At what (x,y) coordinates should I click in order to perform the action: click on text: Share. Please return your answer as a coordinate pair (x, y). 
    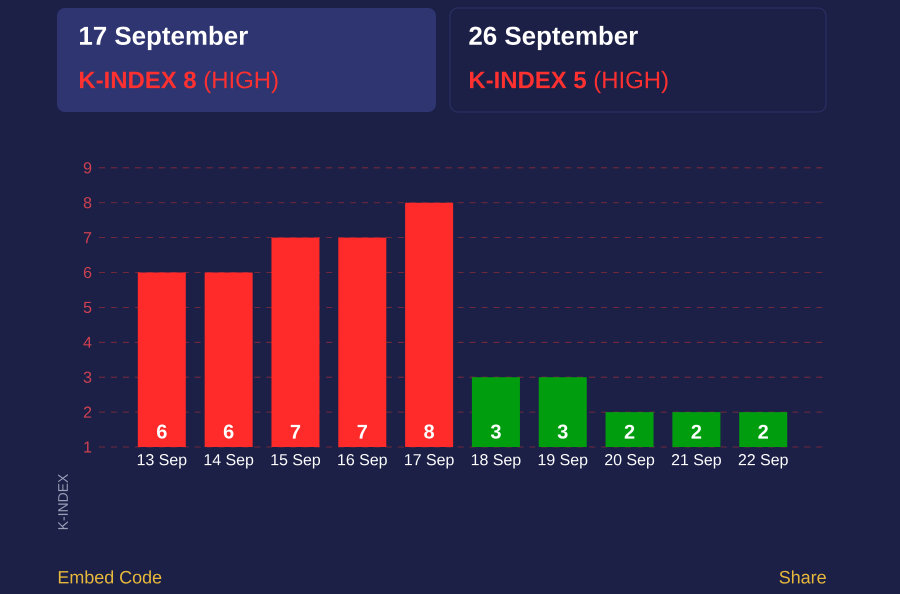
    Looking at the image, I should click on (803, 577).